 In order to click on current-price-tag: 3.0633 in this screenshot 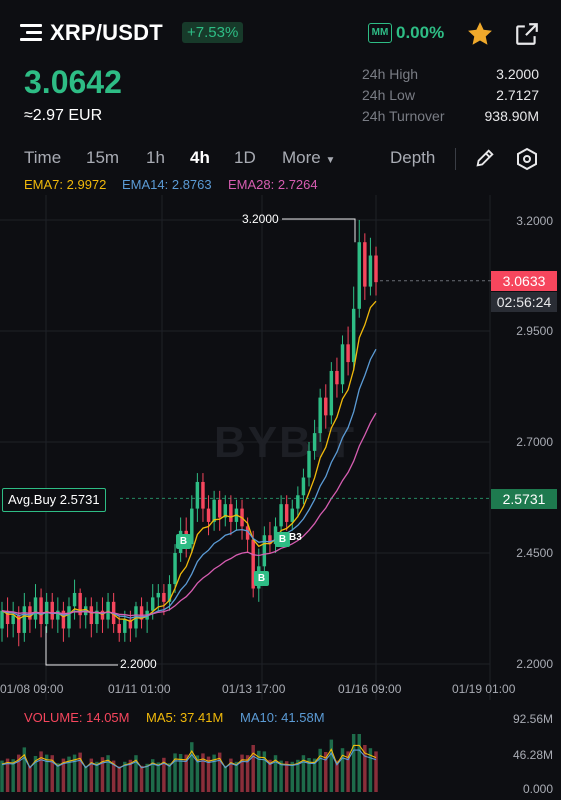, I will do `click(524, 281)`.